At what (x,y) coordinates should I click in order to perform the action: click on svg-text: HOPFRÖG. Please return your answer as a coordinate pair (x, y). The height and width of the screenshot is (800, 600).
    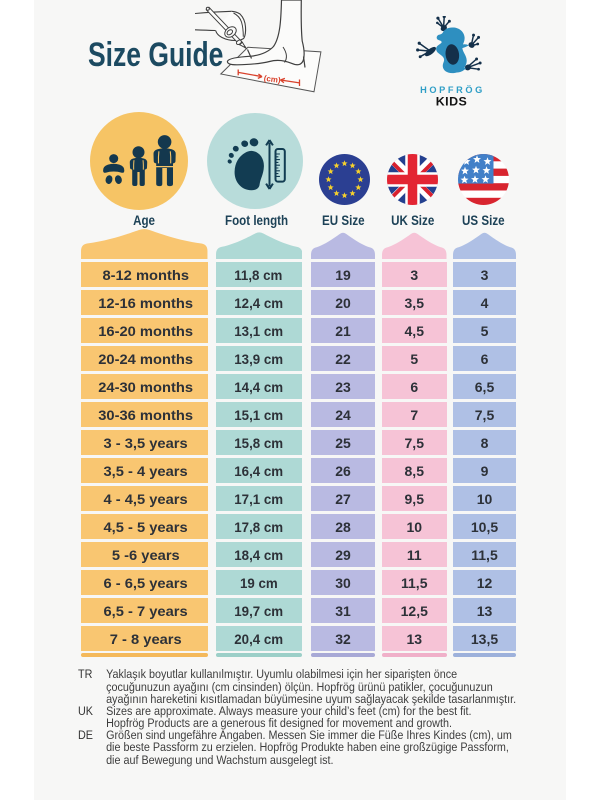
    Looking at the image, I should click on (452, 90).